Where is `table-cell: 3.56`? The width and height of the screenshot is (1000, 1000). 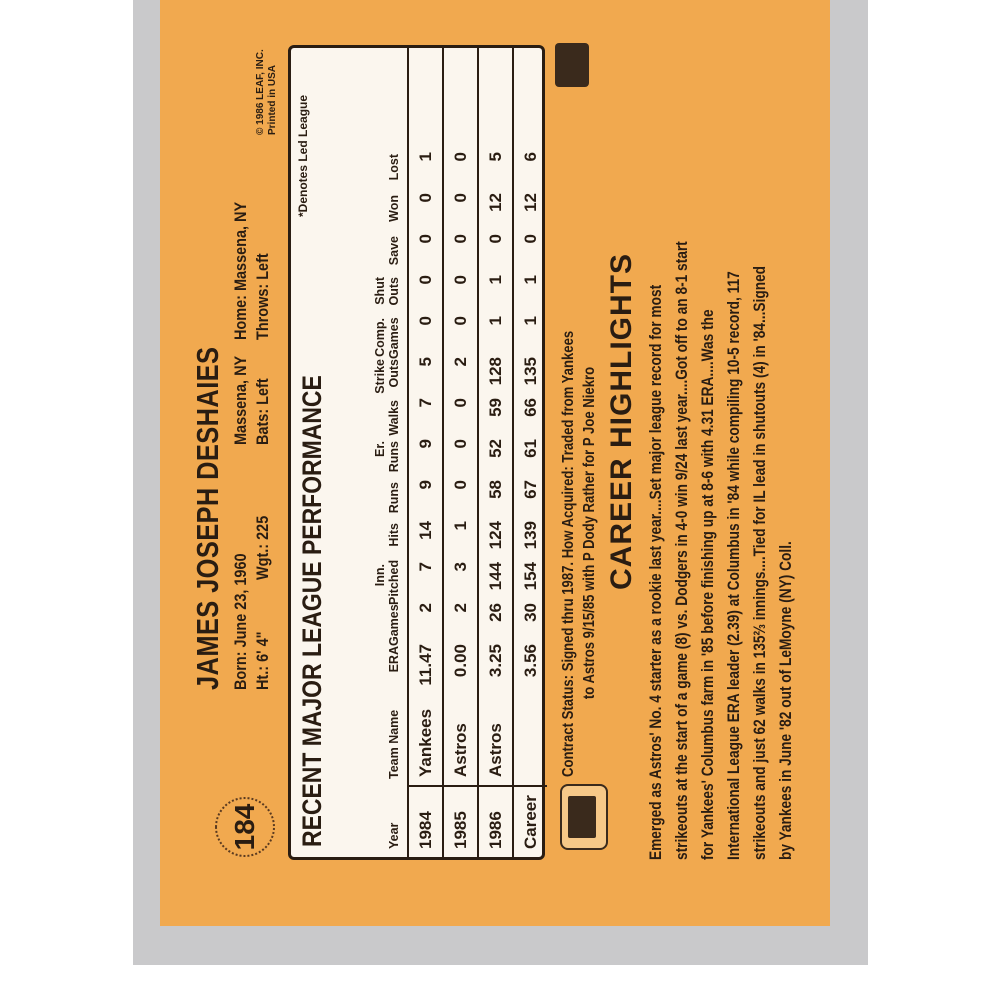
table-cell: 3.56 is located at coordinates (530, 661).